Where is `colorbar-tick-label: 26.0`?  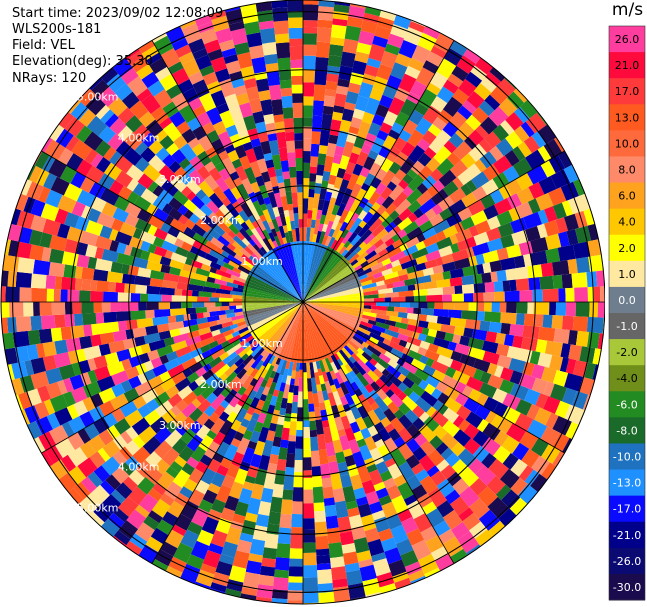
colorbar-tick-label: 26.0 is located at coordinates (627, 39).